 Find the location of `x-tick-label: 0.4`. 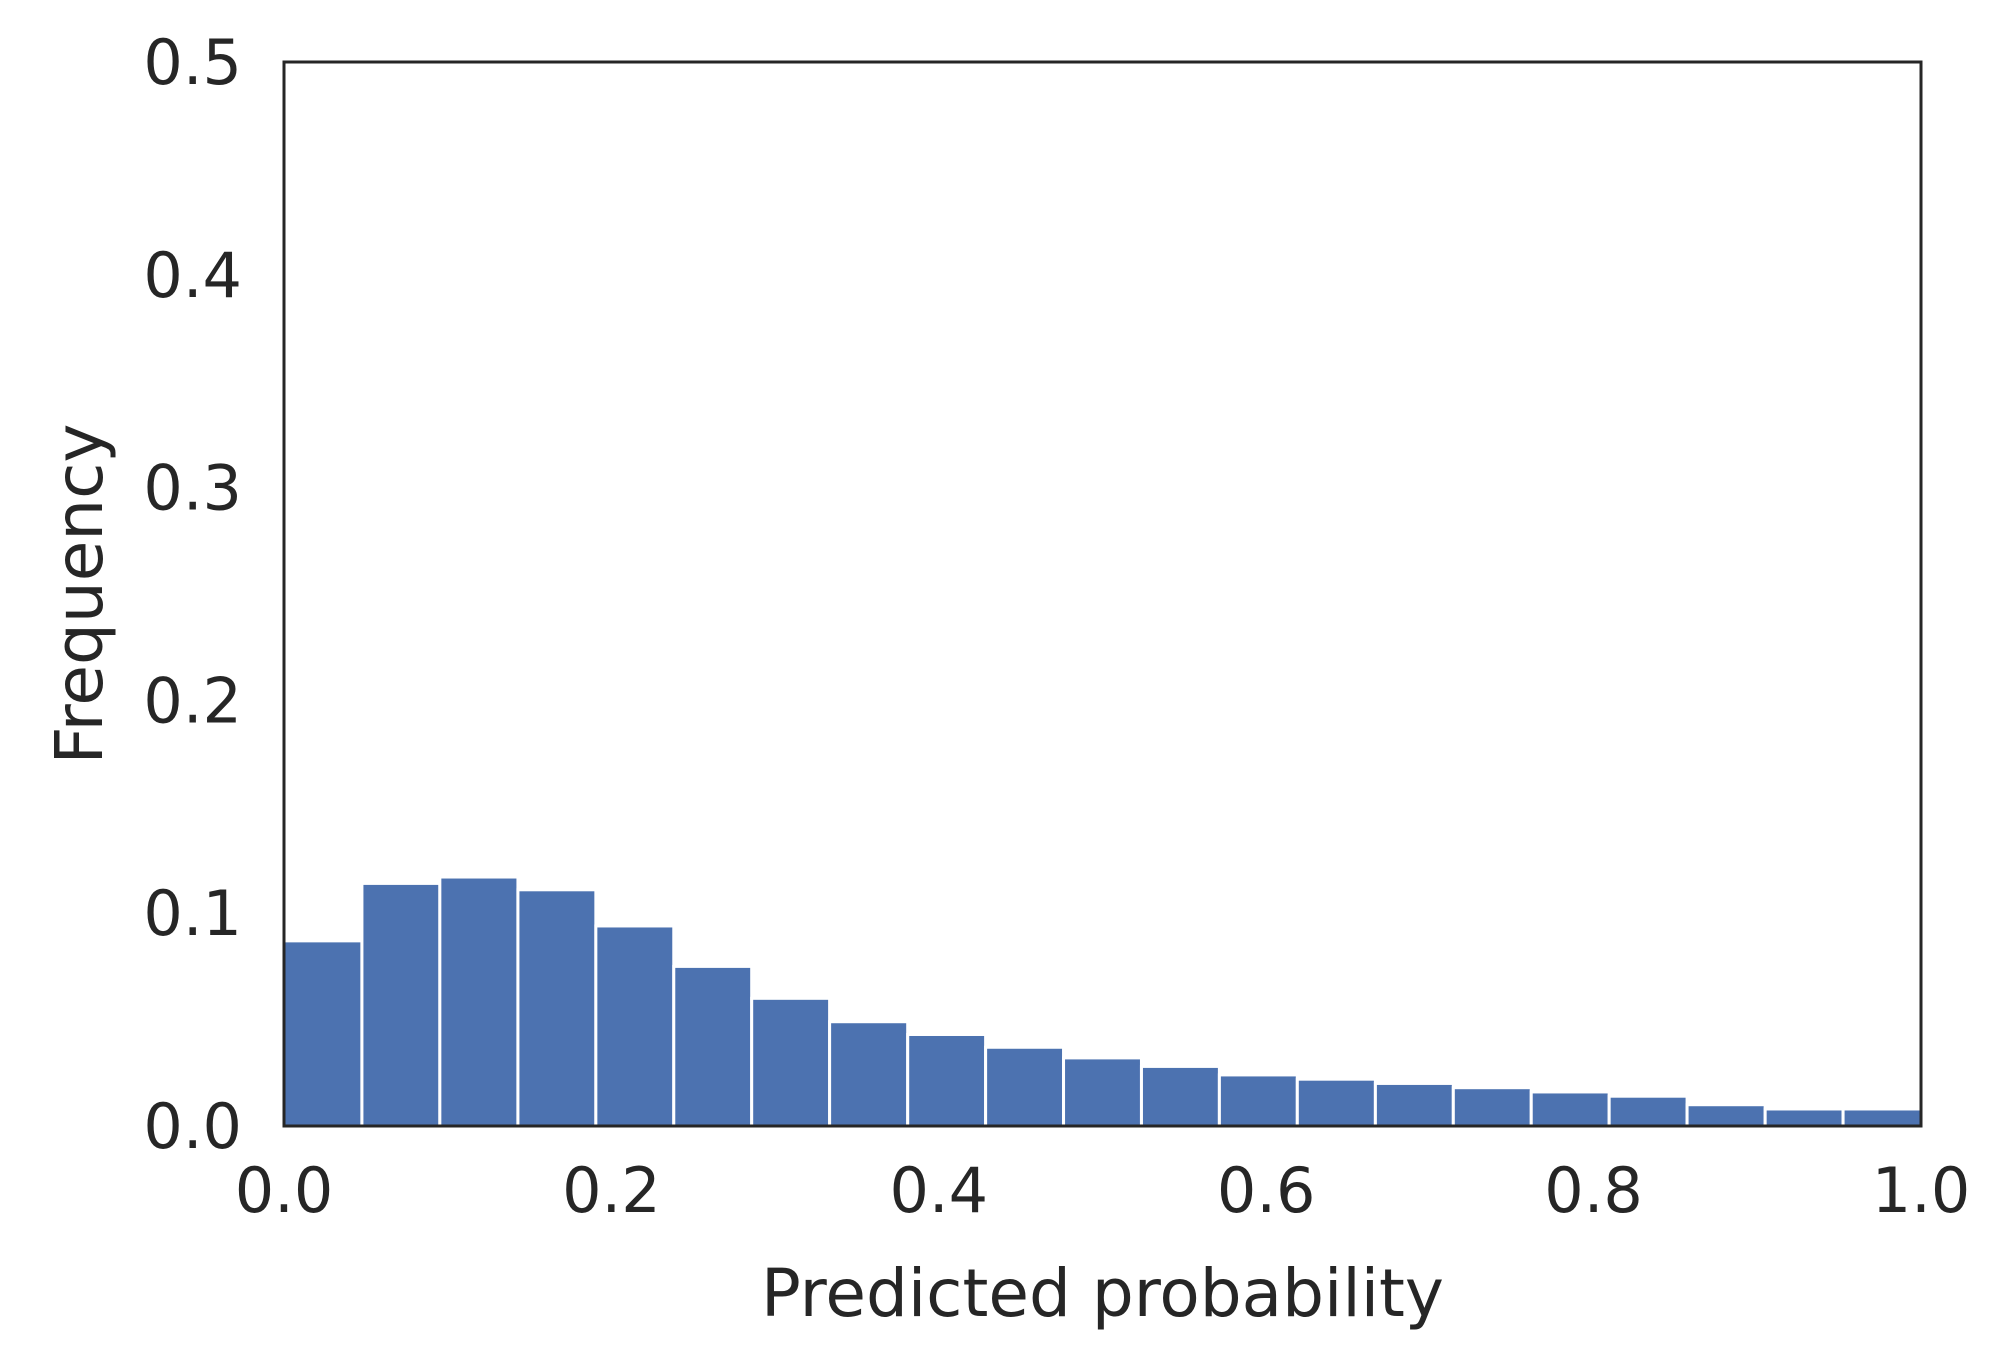

x-tick-label: 0.4 is located at coordinates (938, 1190).